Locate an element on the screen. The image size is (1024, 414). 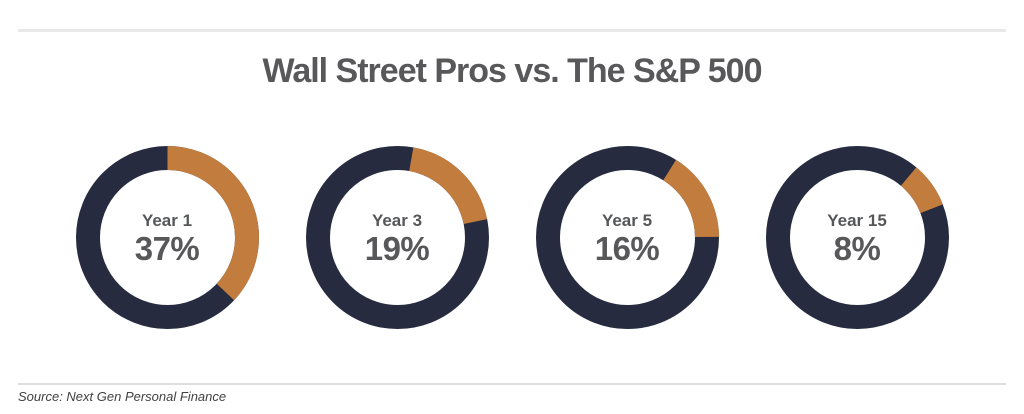
source-caption: Source: Next Gen Personal Finance is located at coordinates (122, 396).